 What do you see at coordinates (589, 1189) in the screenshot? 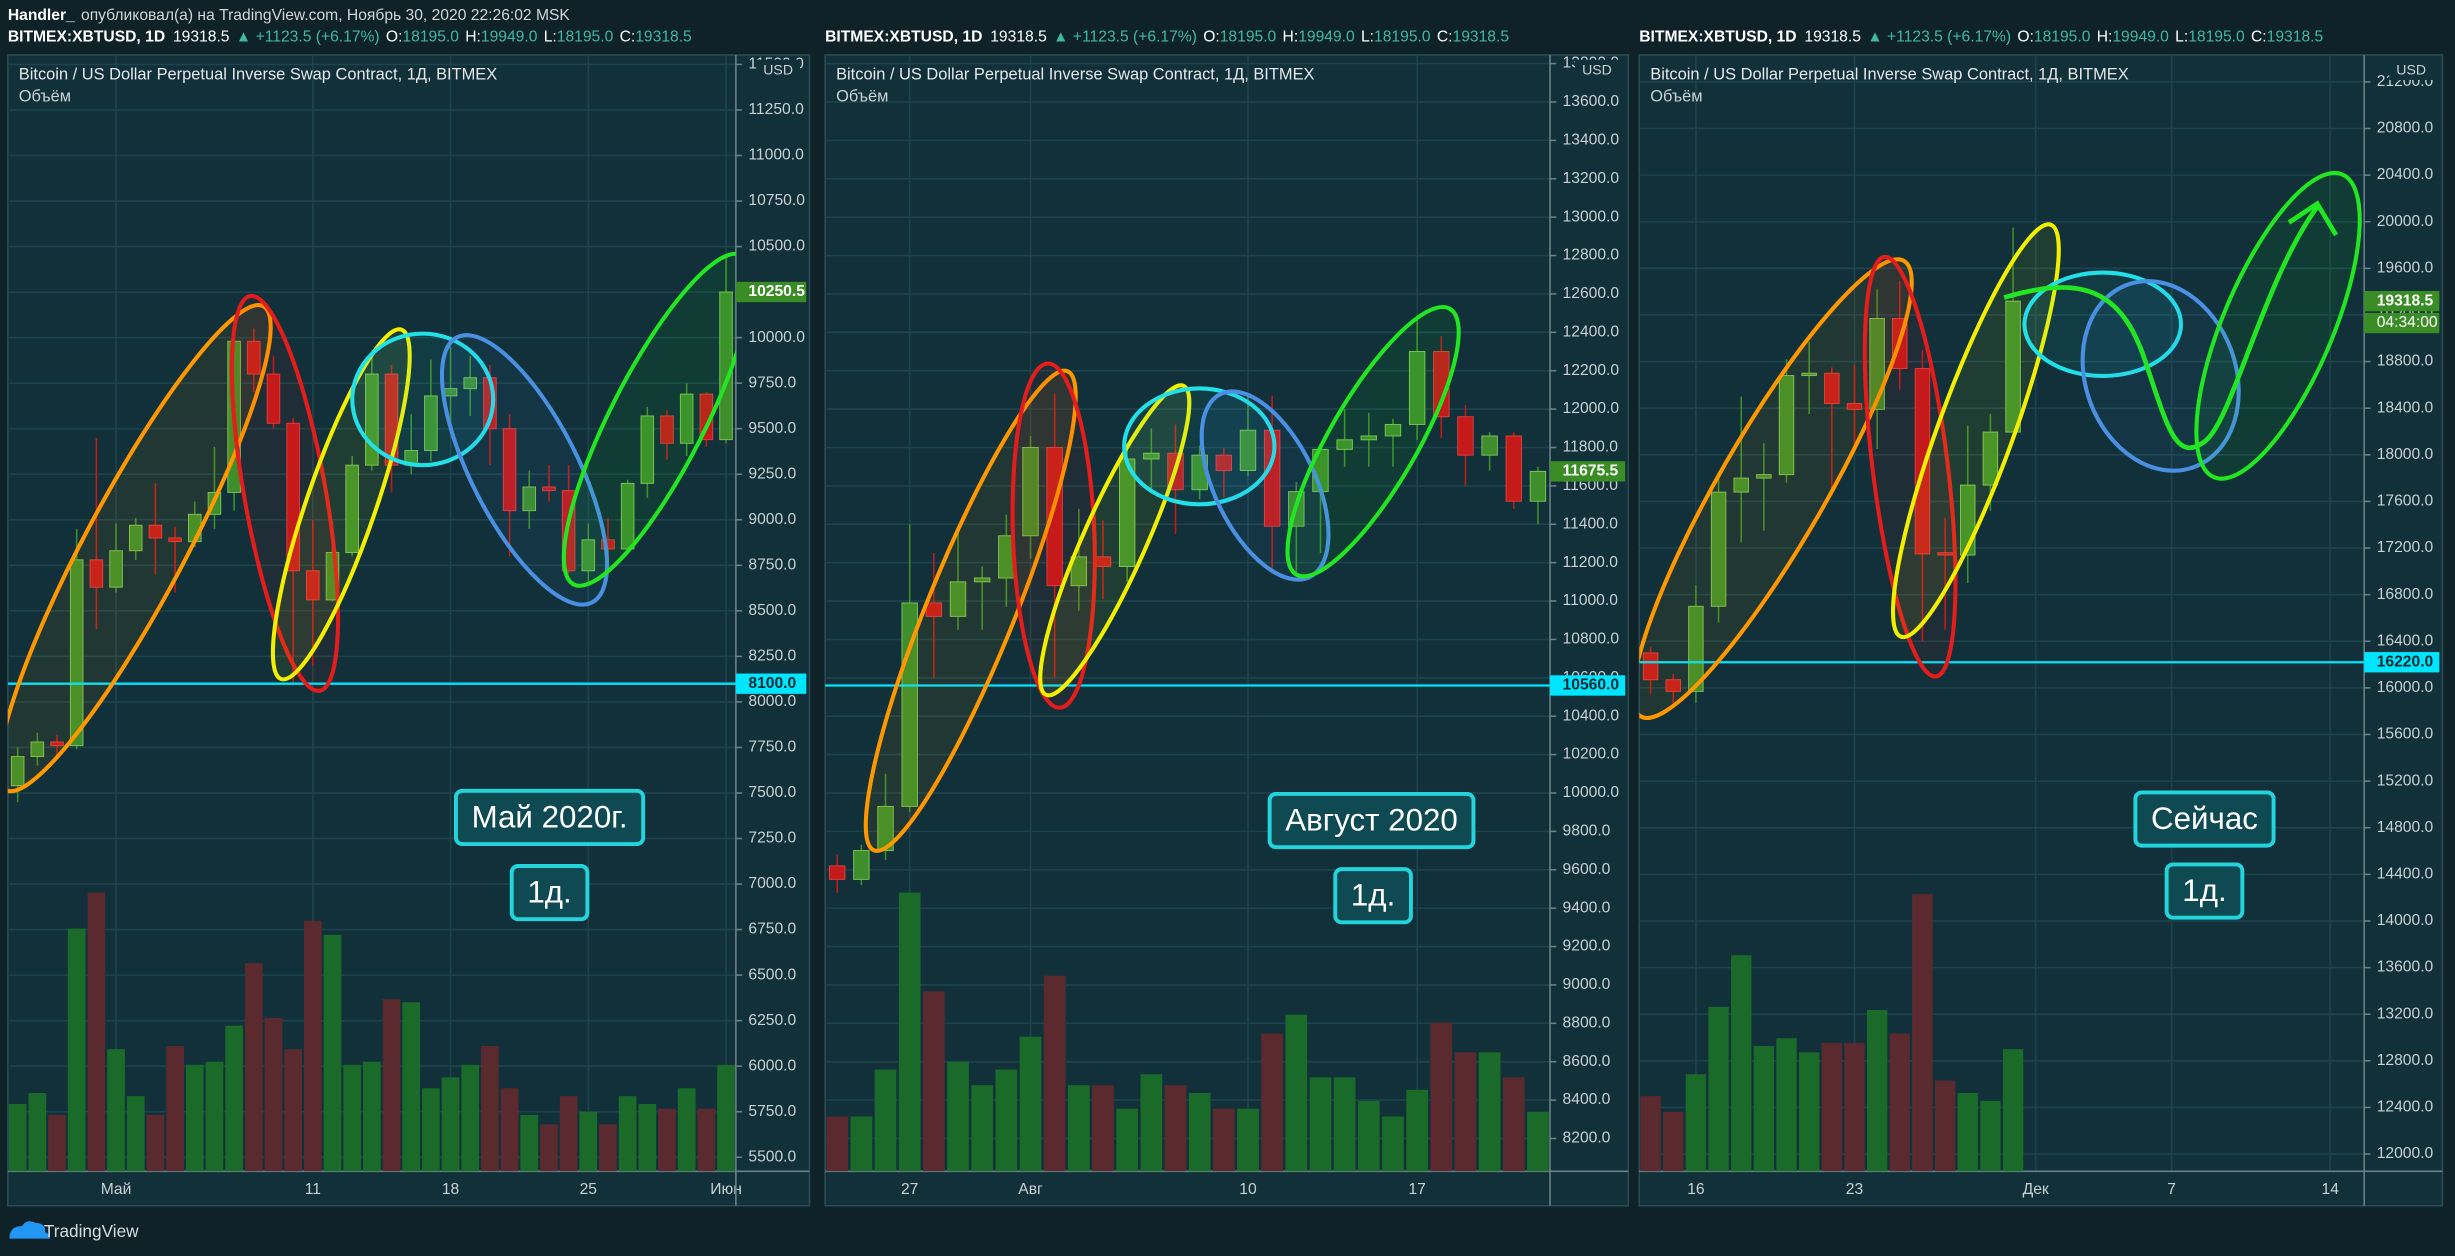
I see `x-tick-label: 25` at bounding box center [589, 1189].